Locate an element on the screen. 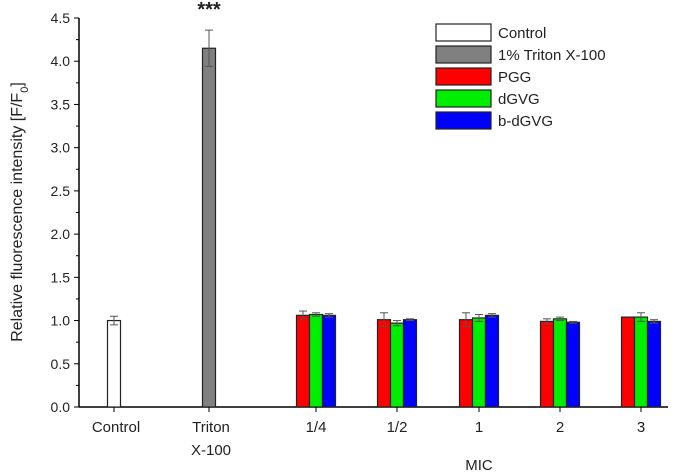  x-tick-label: 1 is located at coordinates (479, 427).